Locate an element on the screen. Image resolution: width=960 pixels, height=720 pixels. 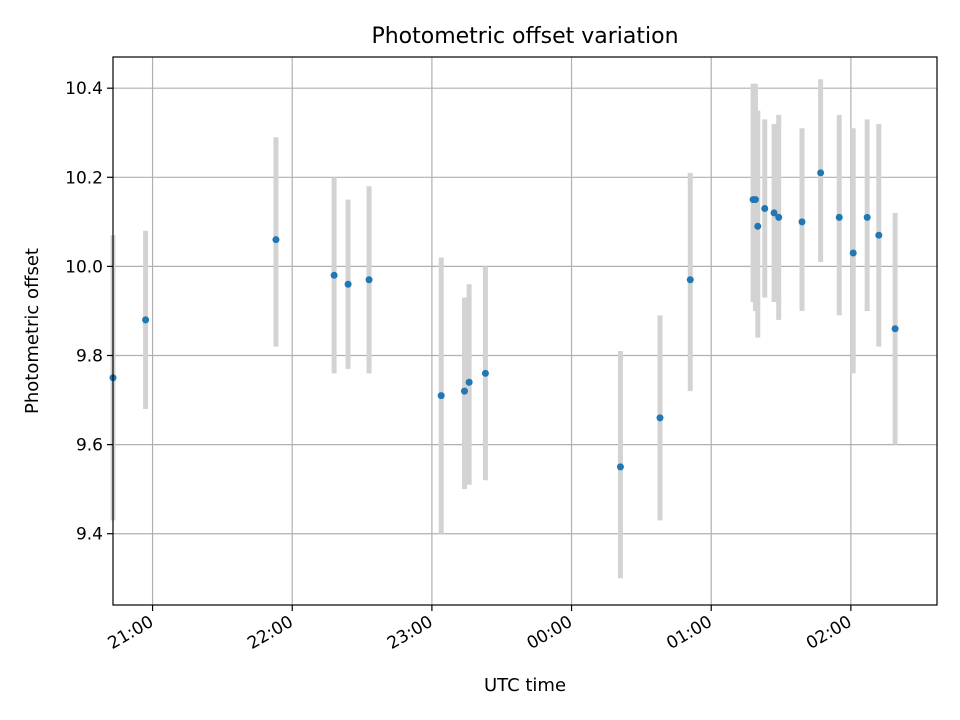
x-axis-label: UTC time is located at coordinates (525, 685).